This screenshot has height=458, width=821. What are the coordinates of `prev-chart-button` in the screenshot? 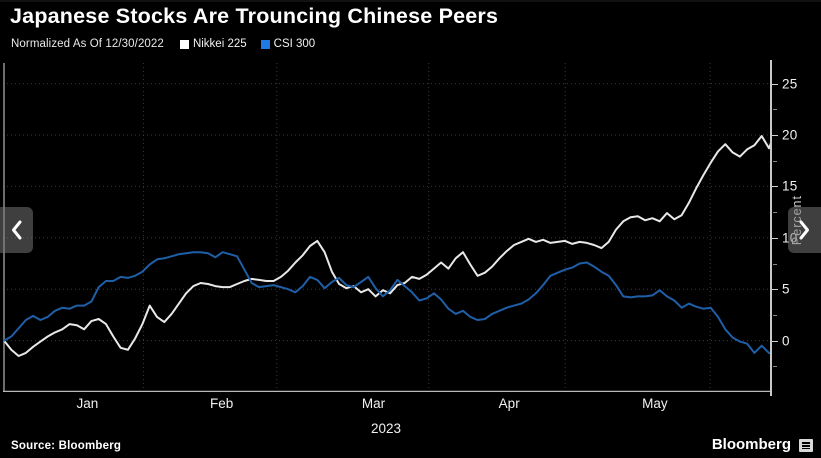 It's located at (16, 230).